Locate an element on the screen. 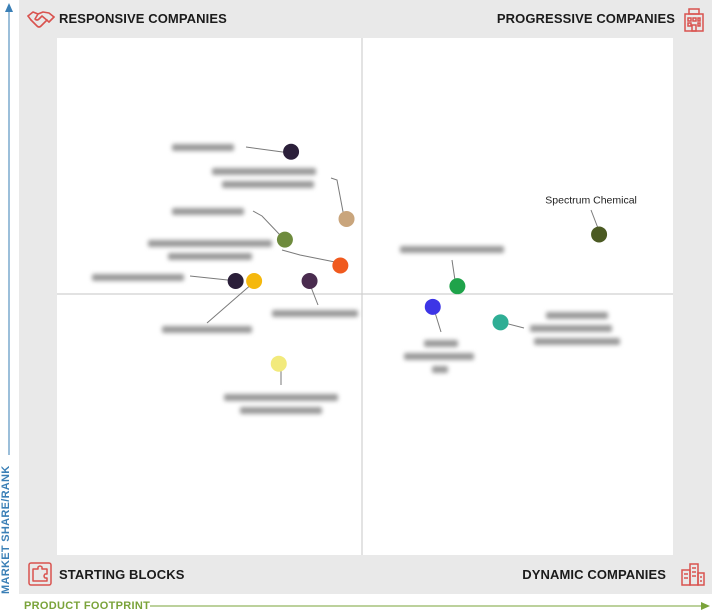 This screenshot has height=612, width=712. quadrant-title-progressive: PROGRESSIVE COMPANIES is located at coordinates (585, 18).